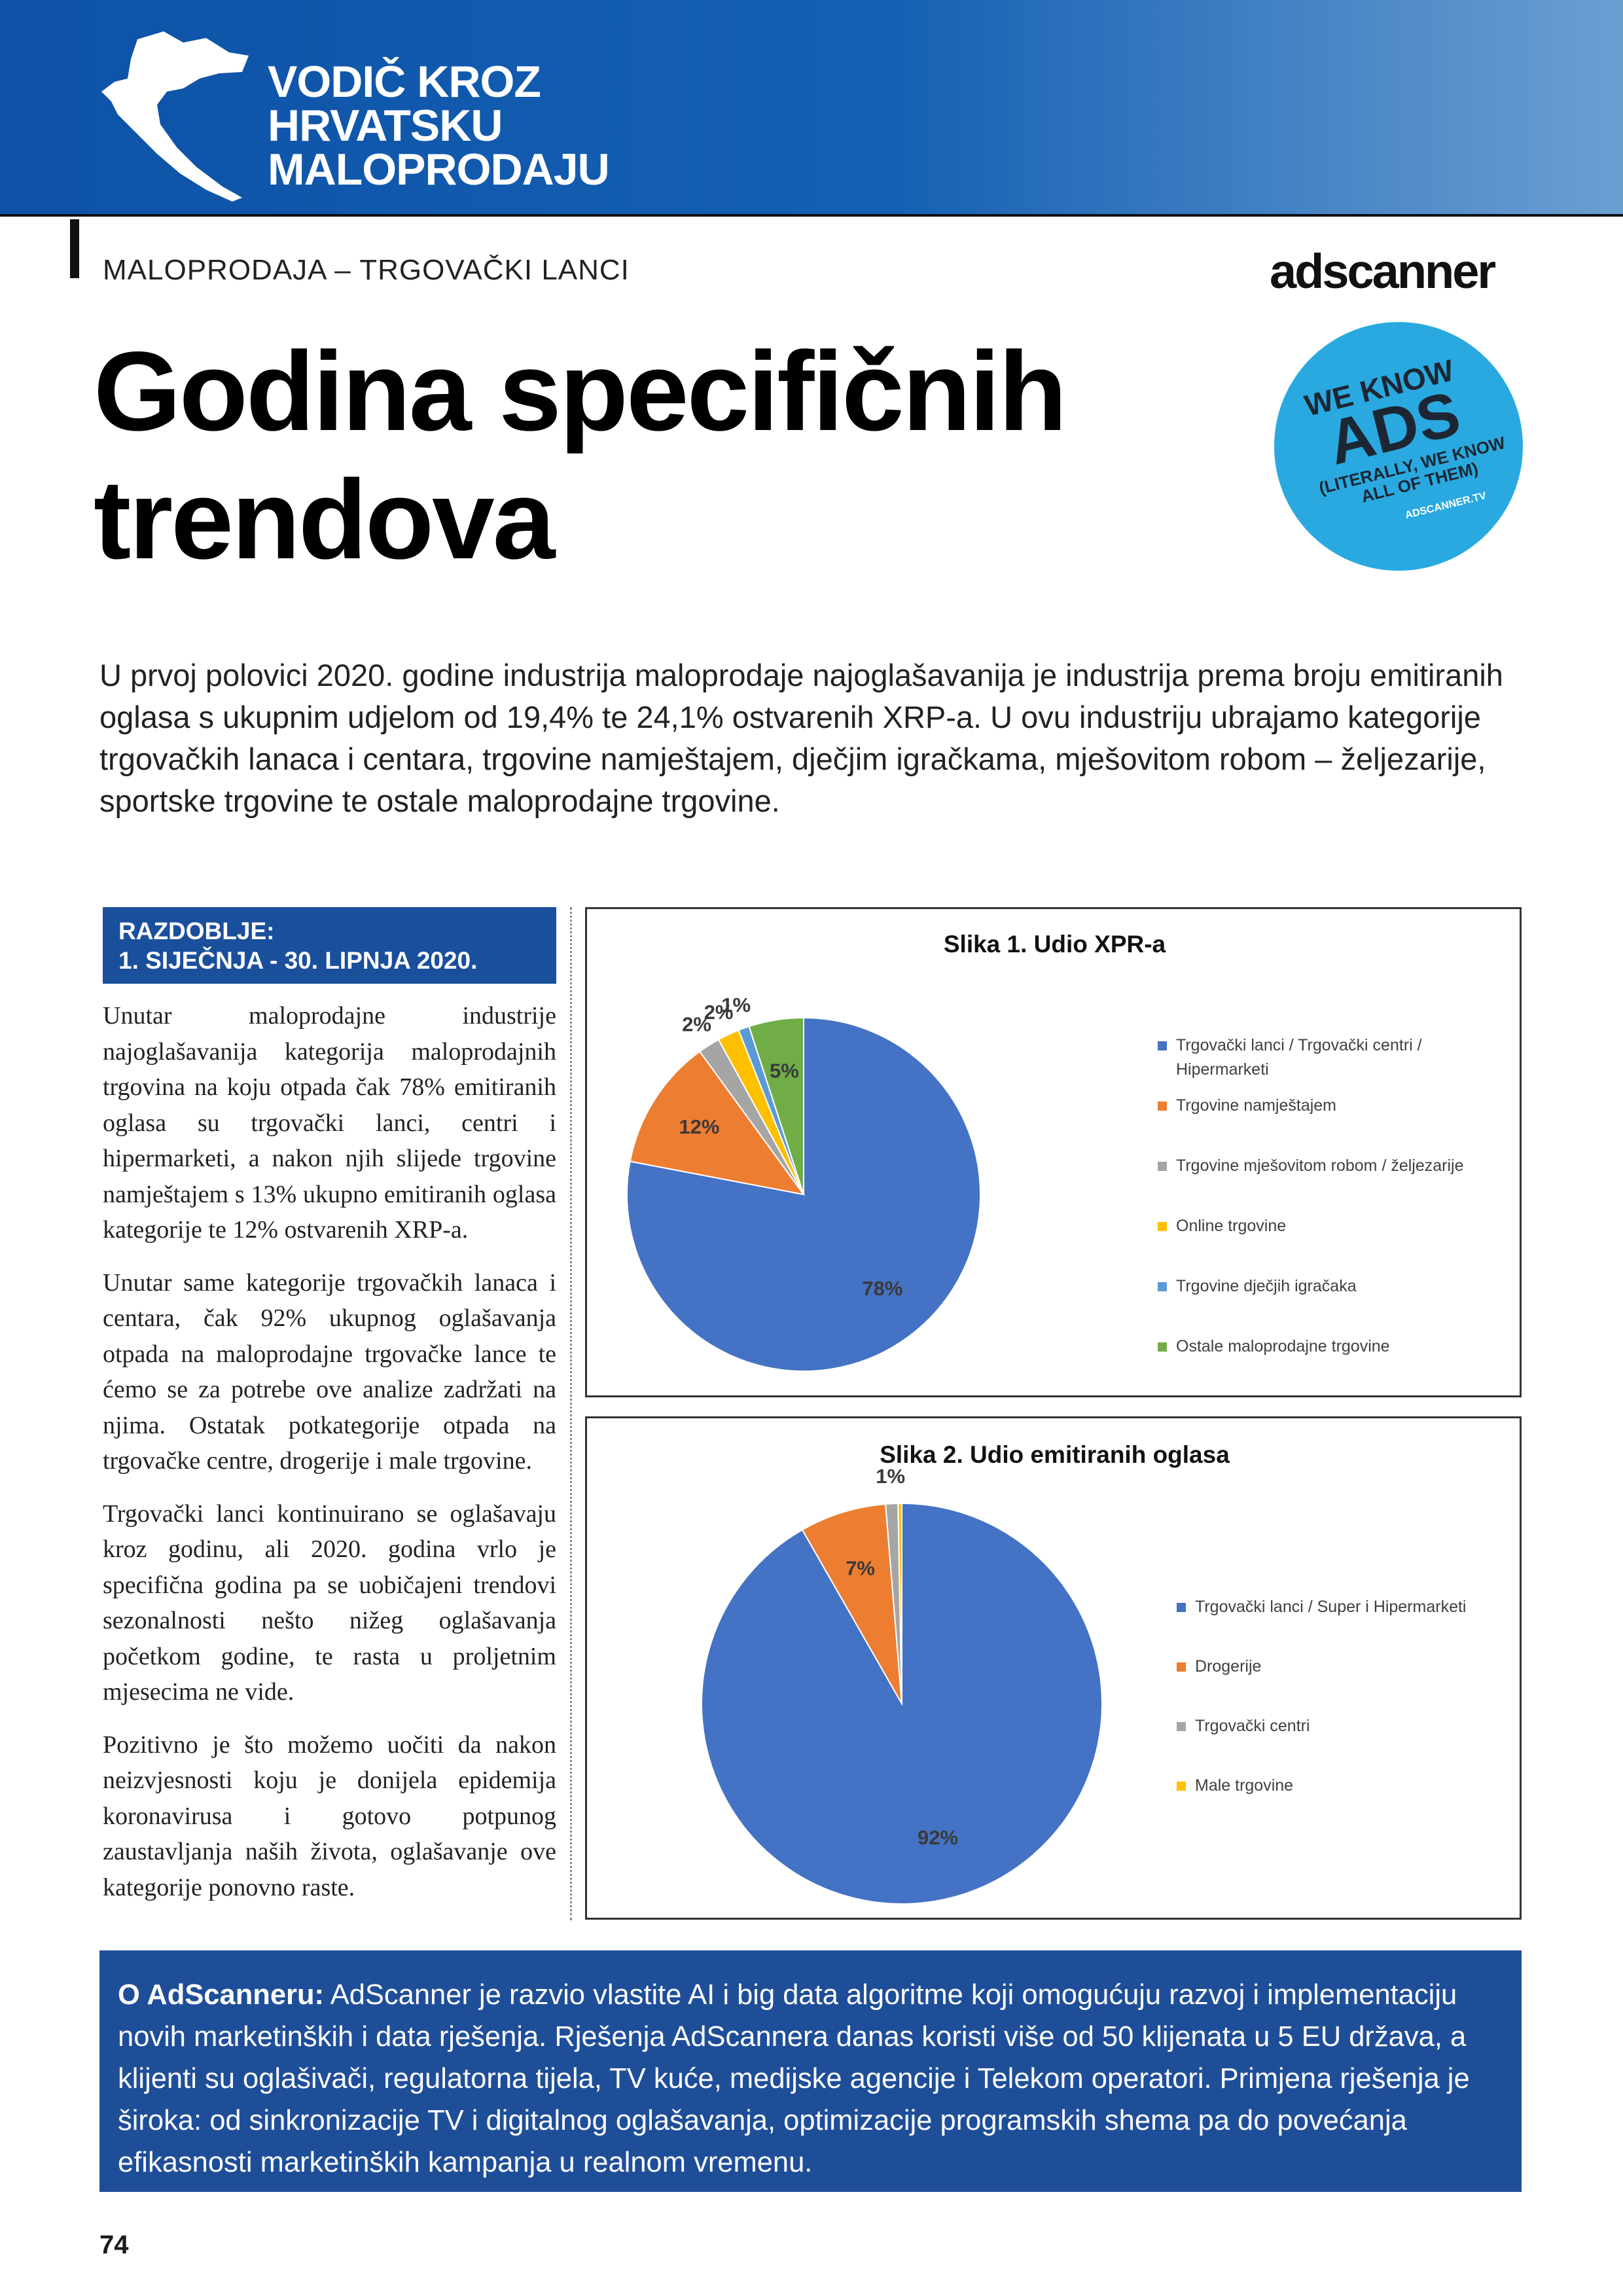 Image resolution: width=1623 pixels, height=2296 pixels. I want to click on period-line: 1. SIJEČNJA - 30. LIPNJA 2020., so click(298, 960).